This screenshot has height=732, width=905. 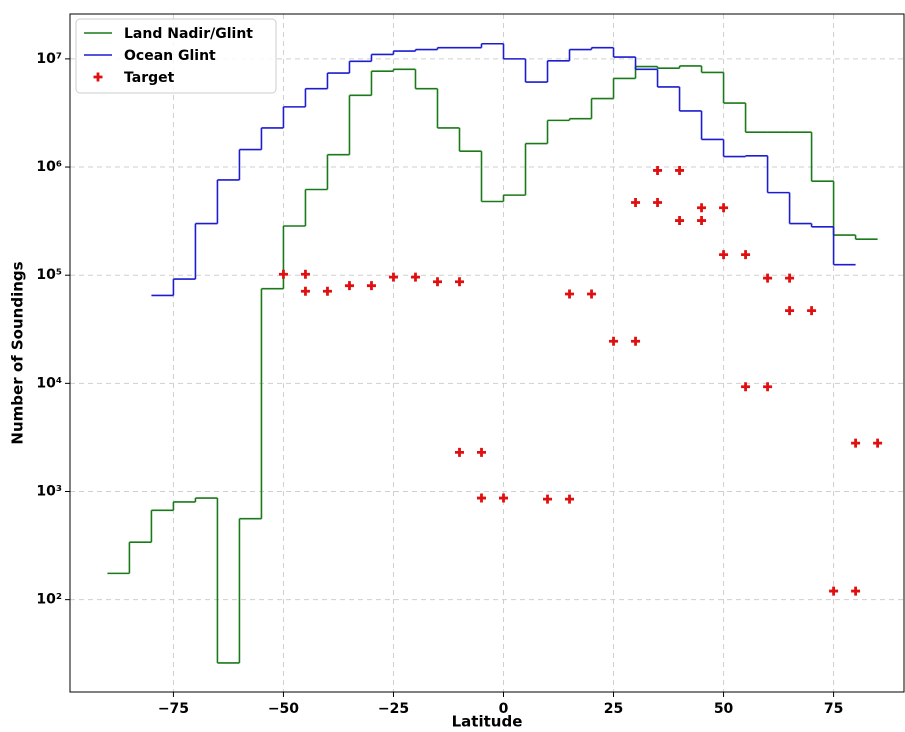 What do you see at coordinates (49, 167) in the screenshot?
I see `y-tick-label: 10⁶` at bounding box center [49, 167].